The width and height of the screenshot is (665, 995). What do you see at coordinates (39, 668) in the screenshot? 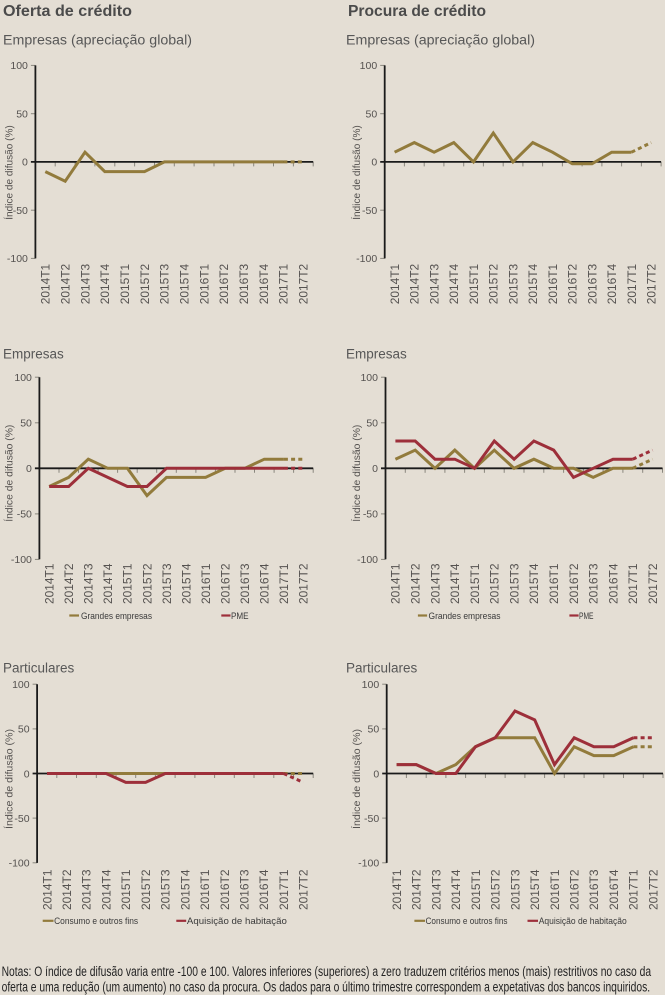
I see `svg-text: Particulares` at bounding box center [39, 668].